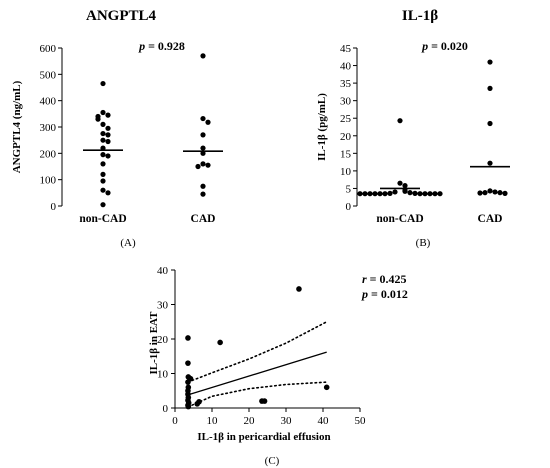 The image size is (550, 468). What do you see at coordinates (128, 243) in the screenshot?
I see `panel-a-label: (A)` at bounding box center [128, 243].